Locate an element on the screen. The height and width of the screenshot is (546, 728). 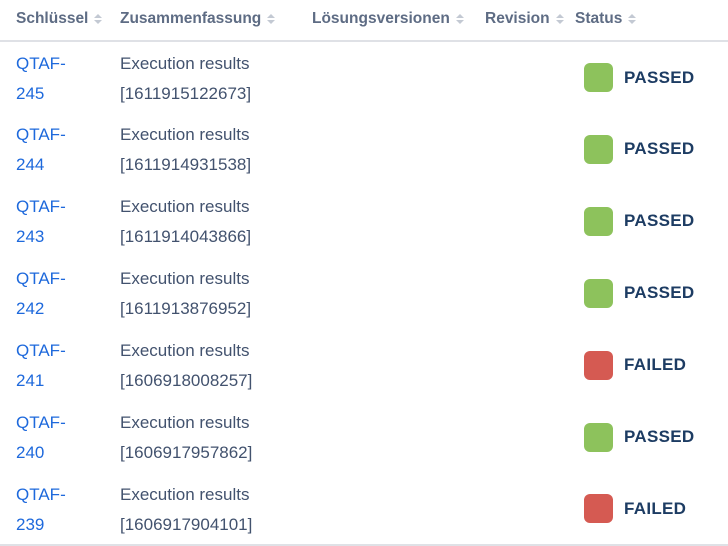
issue-key-link: QTAF-244 is located at coordinates (41, 149).